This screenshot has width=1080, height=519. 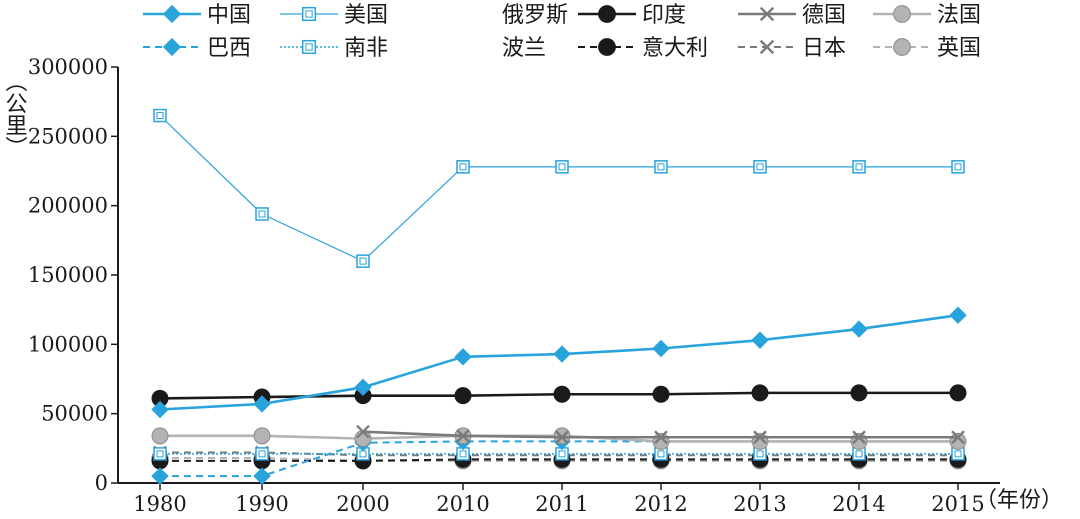 I want to click on legend-item-意大利: 意大利, so click(x=643, y=48).